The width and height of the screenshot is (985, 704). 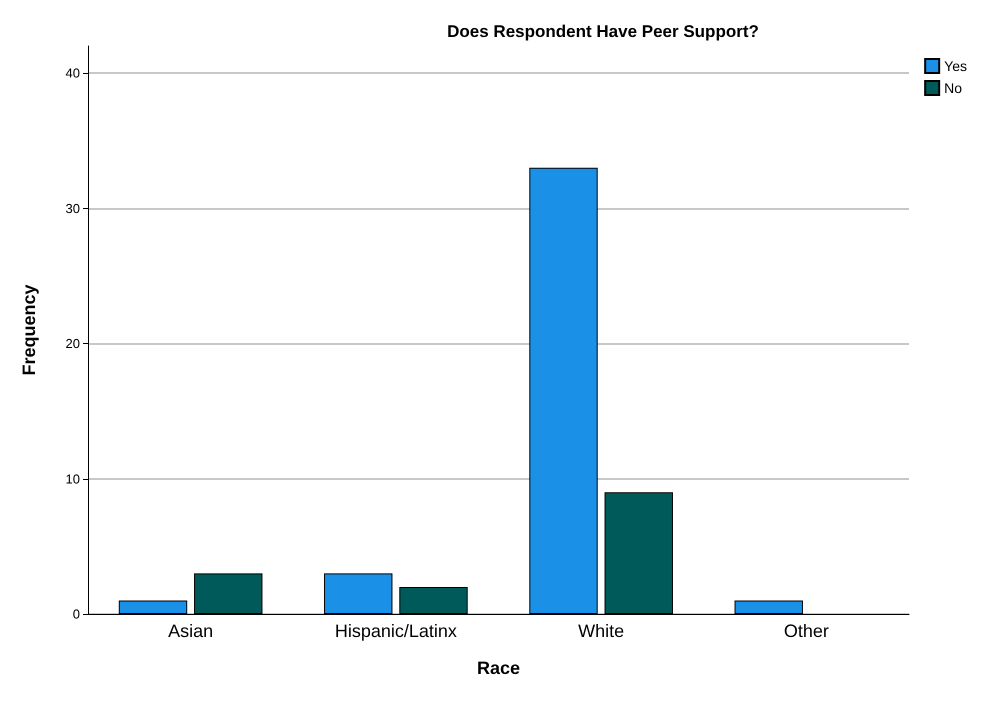 What do you see at coordinates (806, 631) in the screenshot?
I see `x-tick-label: Other` at bounding box center [806, 631].